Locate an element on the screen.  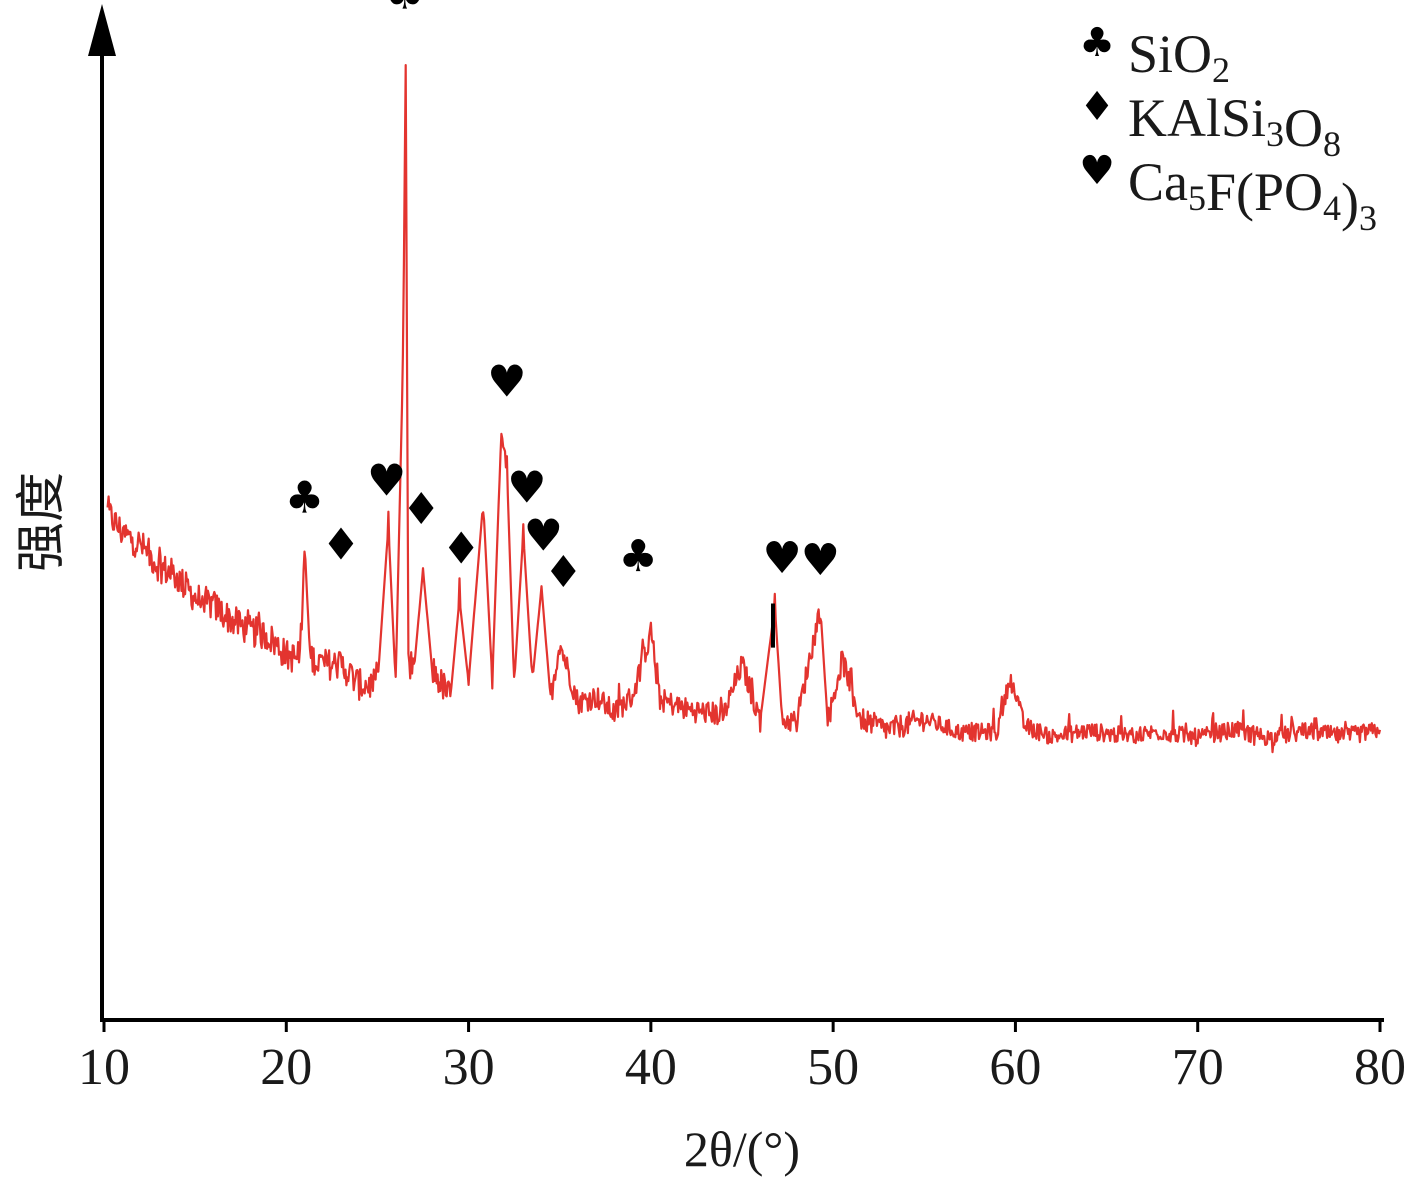
x-ticks: 10 20 30 40 50 60 70 80 is located at coordinates (742, 1058).